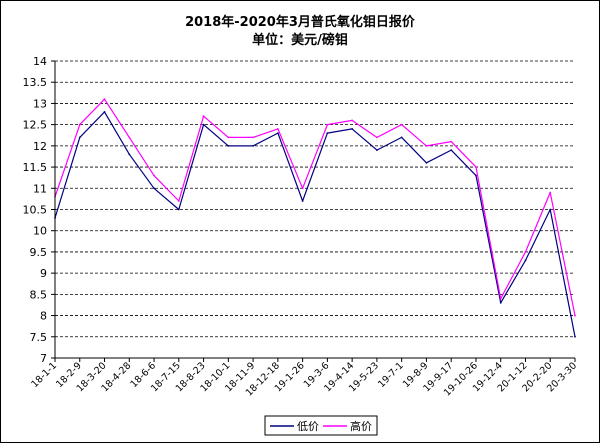  I want to click on y-tick-label: 11, so click(40, 188).